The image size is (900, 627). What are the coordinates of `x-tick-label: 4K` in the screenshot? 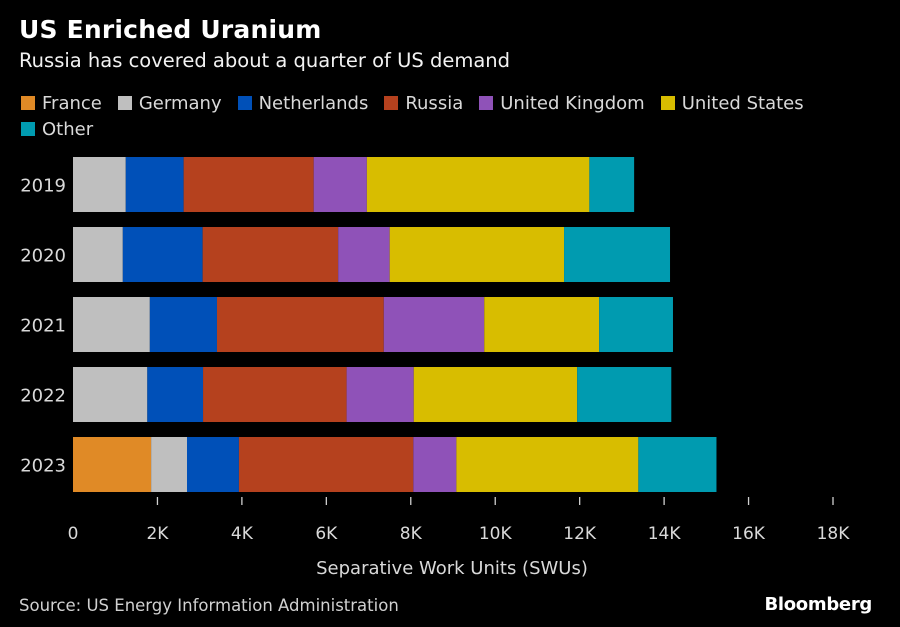 It's located at (242, 534).